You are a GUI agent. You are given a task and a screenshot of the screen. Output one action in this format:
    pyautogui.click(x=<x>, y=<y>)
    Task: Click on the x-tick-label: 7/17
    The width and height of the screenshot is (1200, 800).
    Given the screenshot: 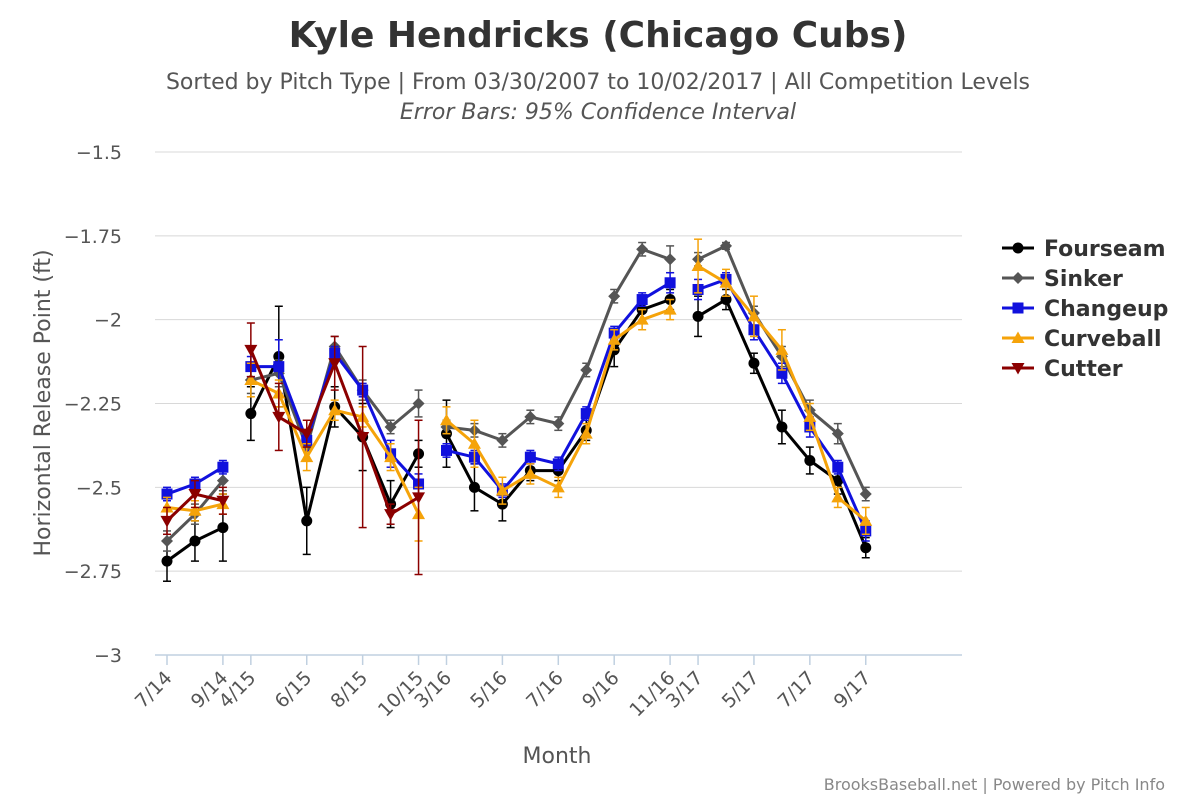 What is the action you would take?
    pyautogui.click(x=797, y=690)
    